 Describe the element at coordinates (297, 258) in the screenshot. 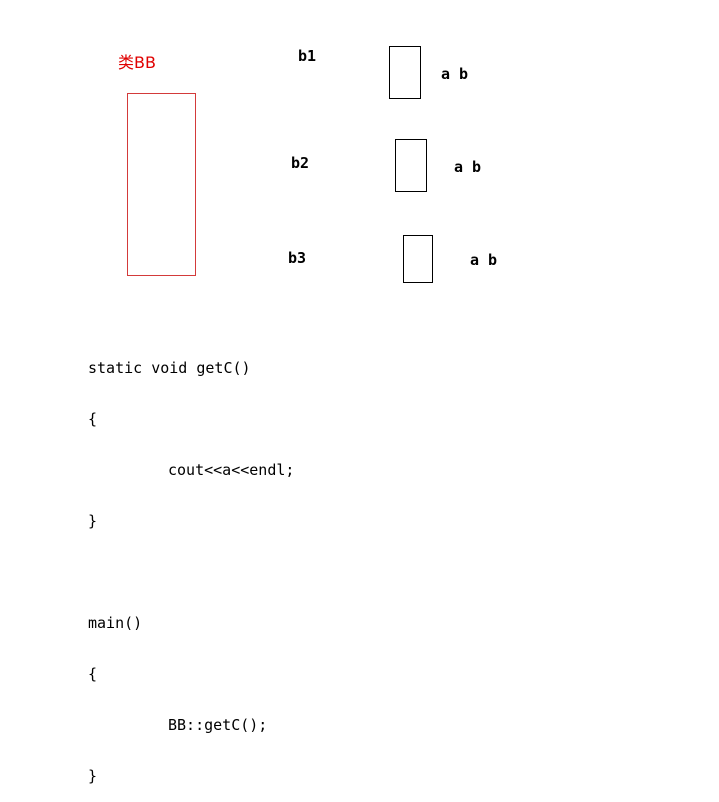

I see `object-label-b3: b3` at that location.